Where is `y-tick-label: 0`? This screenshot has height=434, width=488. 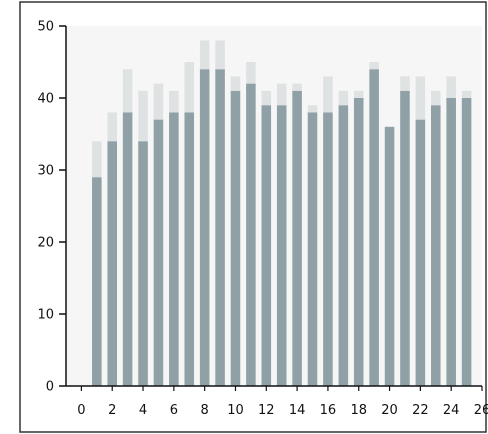
y-tick-label: 0 is located at coordinates (50, 387).